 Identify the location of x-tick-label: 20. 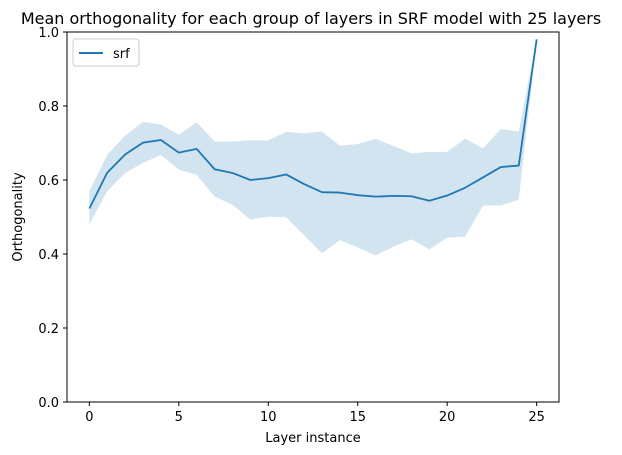
(447, 417).